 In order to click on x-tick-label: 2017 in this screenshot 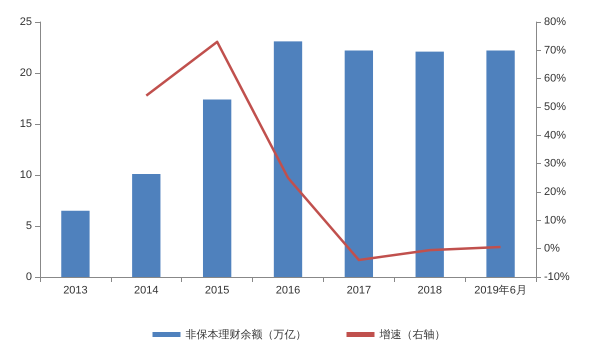, I will do `click(359, 290)`.